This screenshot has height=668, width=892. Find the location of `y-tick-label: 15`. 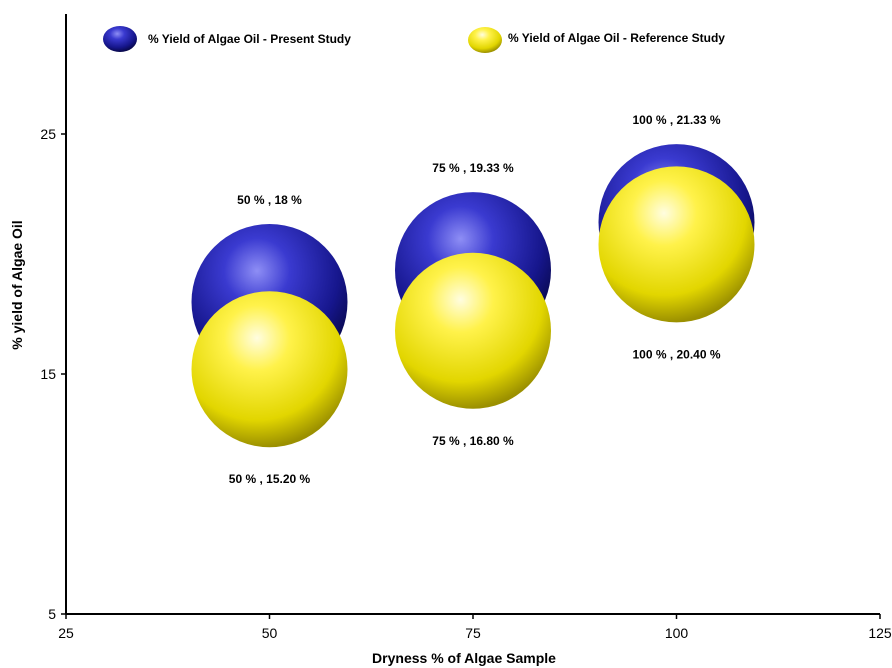

y-tick-label: 15 is located at coordinates (48, 374).